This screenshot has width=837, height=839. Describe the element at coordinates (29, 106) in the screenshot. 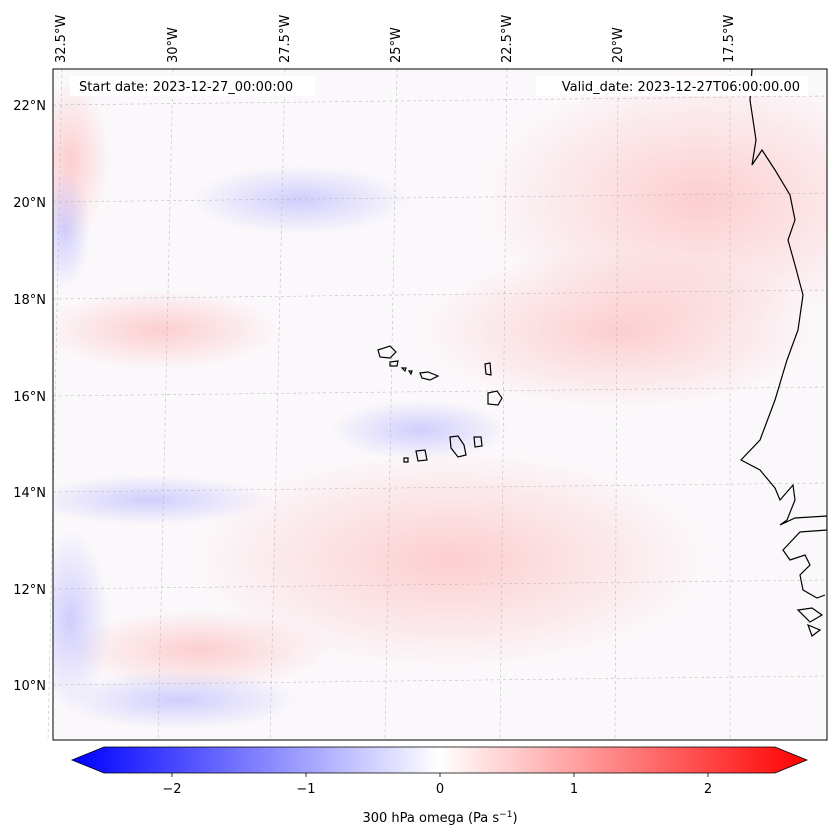

I see `lat-label-22n: 22°N` at that location.